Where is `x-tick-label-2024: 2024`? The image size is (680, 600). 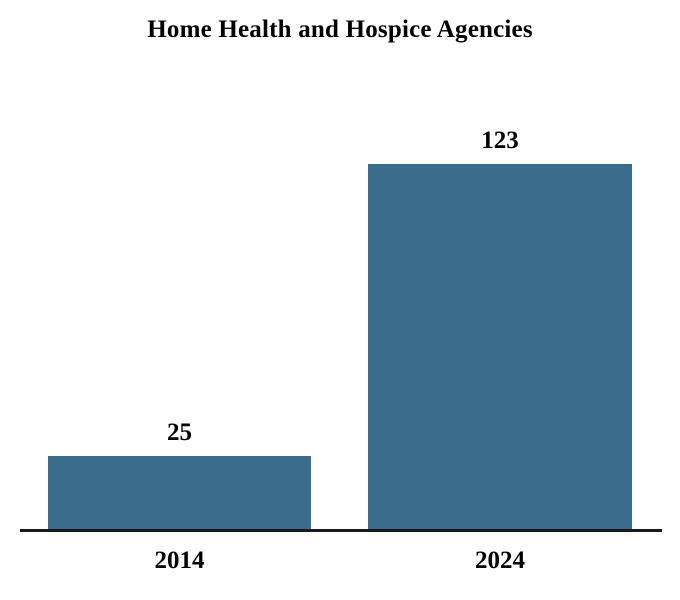
x-tick-label-2024: 2024 is located at coordinates (500, 560).